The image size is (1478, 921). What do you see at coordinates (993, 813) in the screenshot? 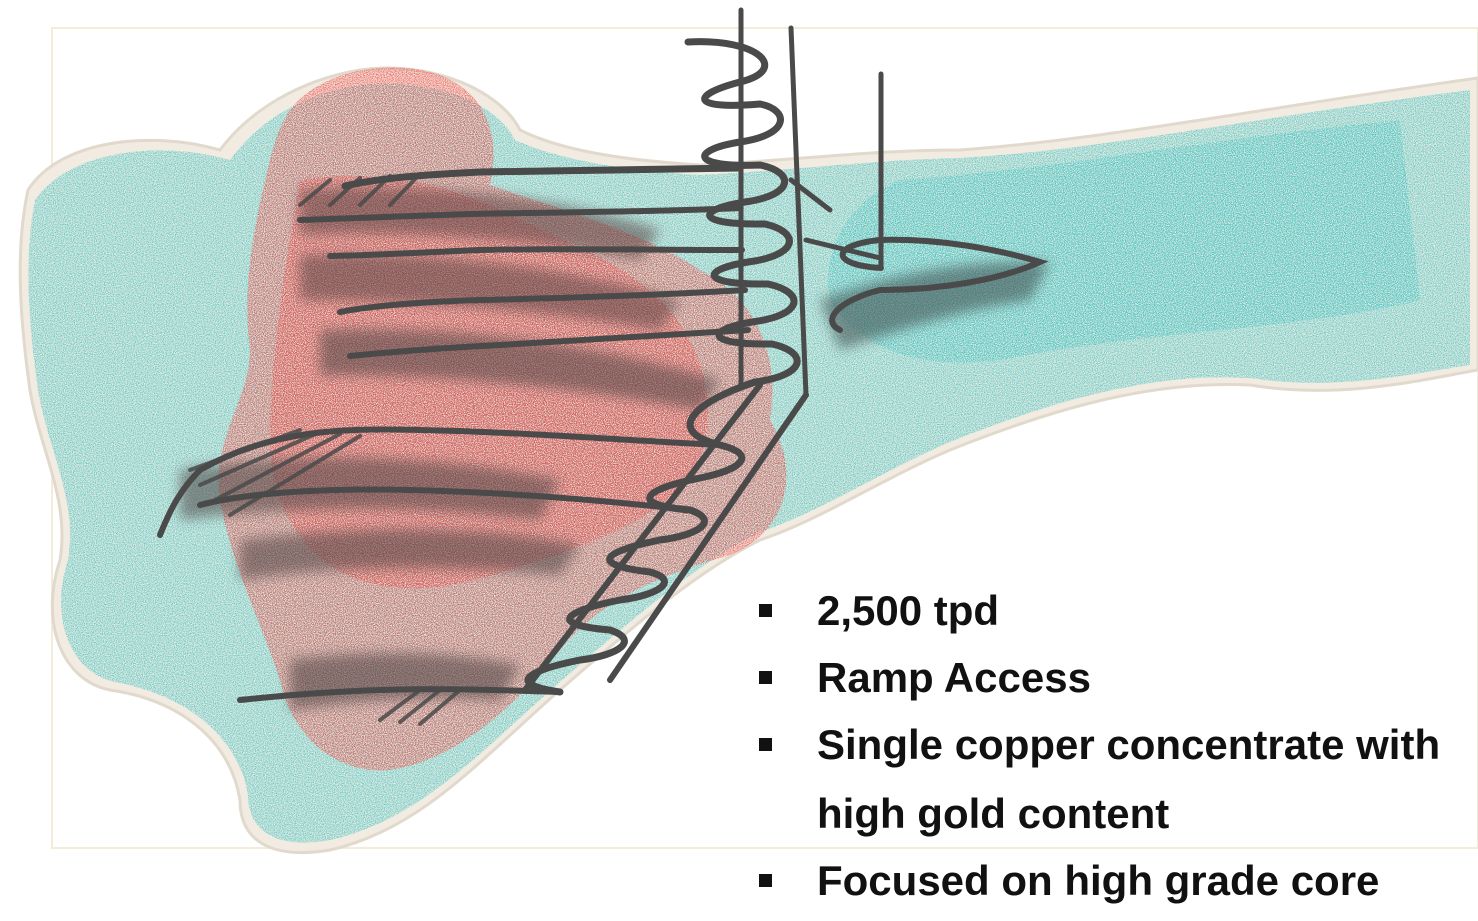
I see `bullet-text-line-2: high gold content` at bounding box center [993, 813].